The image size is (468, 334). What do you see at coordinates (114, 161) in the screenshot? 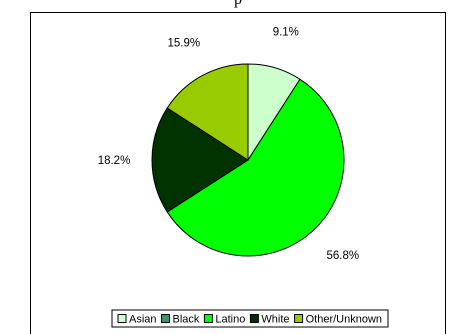
I see `data-label-white: 18.2%` at bounding box center [114, 161].